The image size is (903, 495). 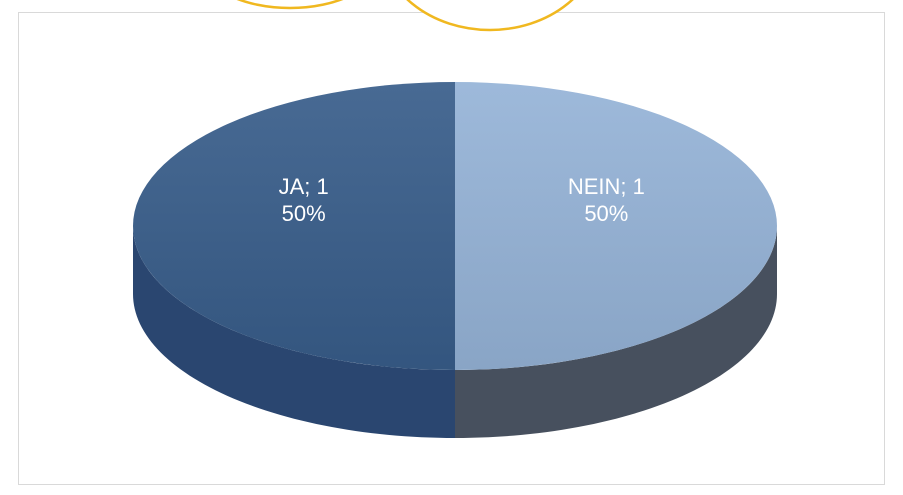 I want to click on data-label: JA; 1, so click(x=304, y=186).